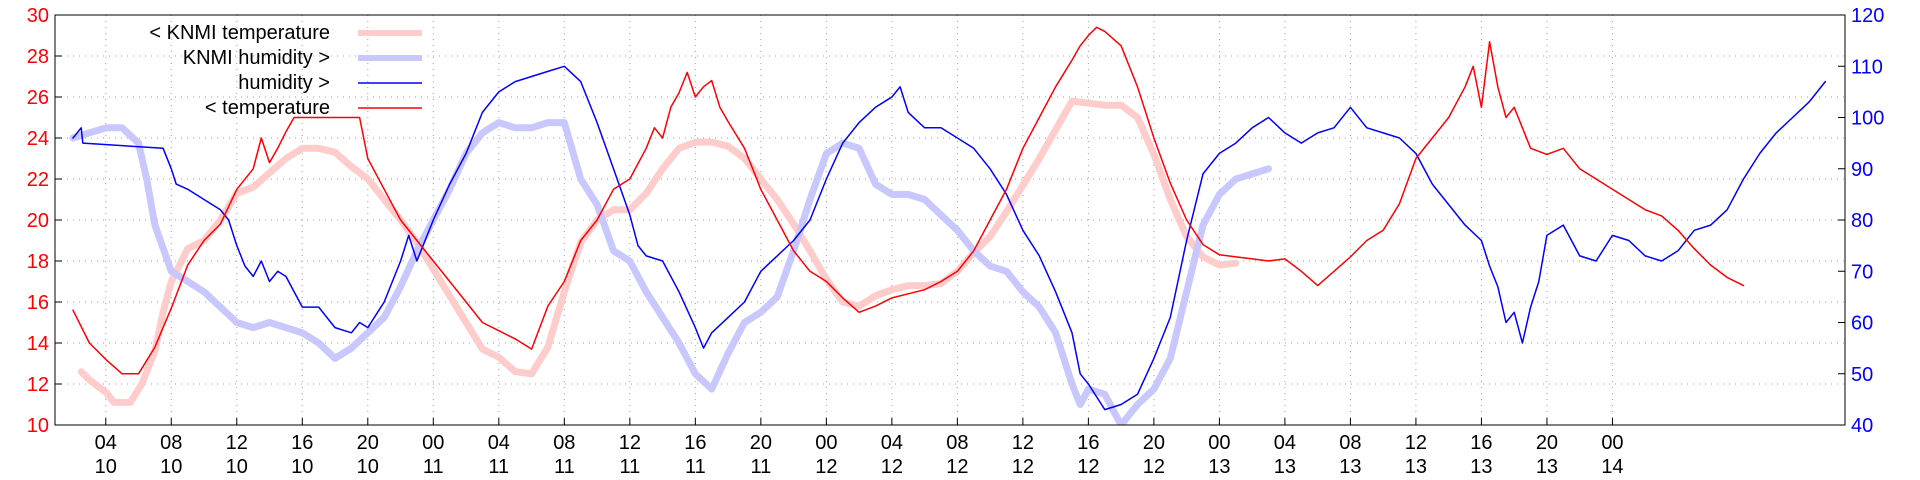 The image size is (1920, 480). I want to click on legend-label: < KNMI temperature, so click(239, 33).